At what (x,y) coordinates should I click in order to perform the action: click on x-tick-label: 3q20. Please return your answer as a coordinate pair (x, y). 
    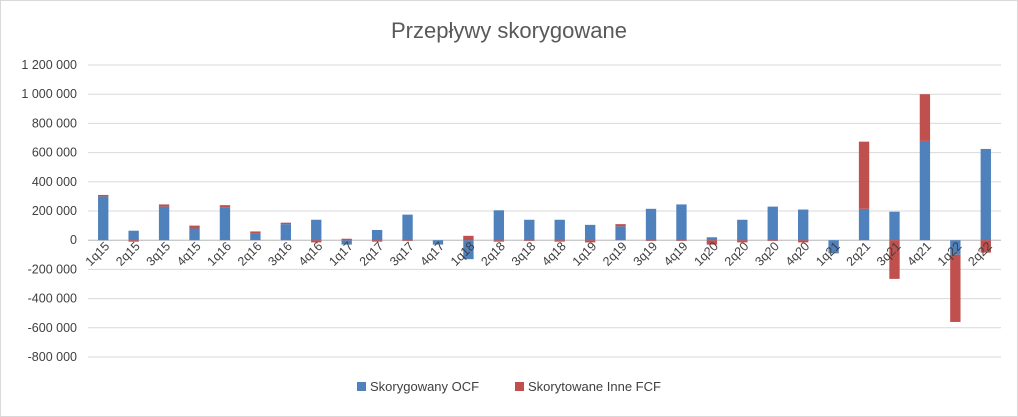
    Looking at the image, I should click on (767, 254).